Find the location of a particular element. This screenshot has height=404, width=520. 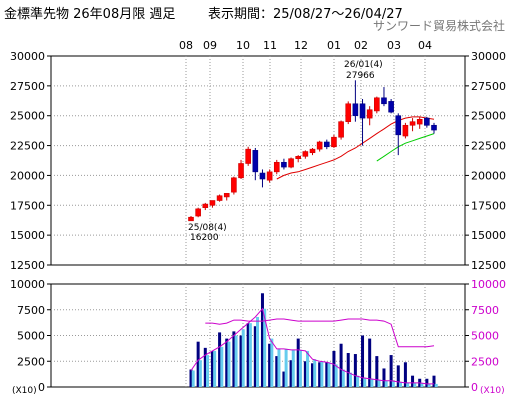

oi-tick-label-right: 0 is located at coordinates (474, 387).